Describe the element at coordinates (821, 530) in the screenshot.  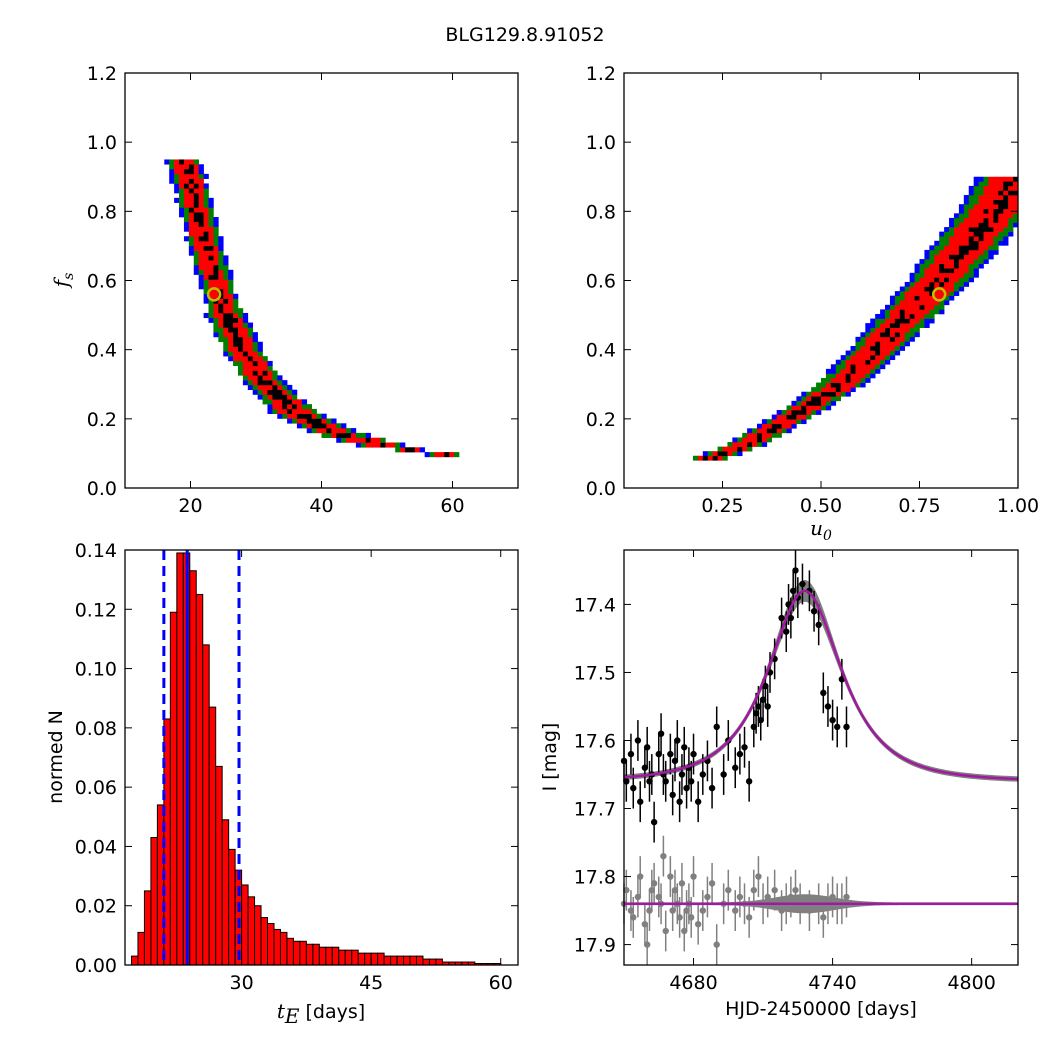
I see `p2-xlabel: u0` at that location.